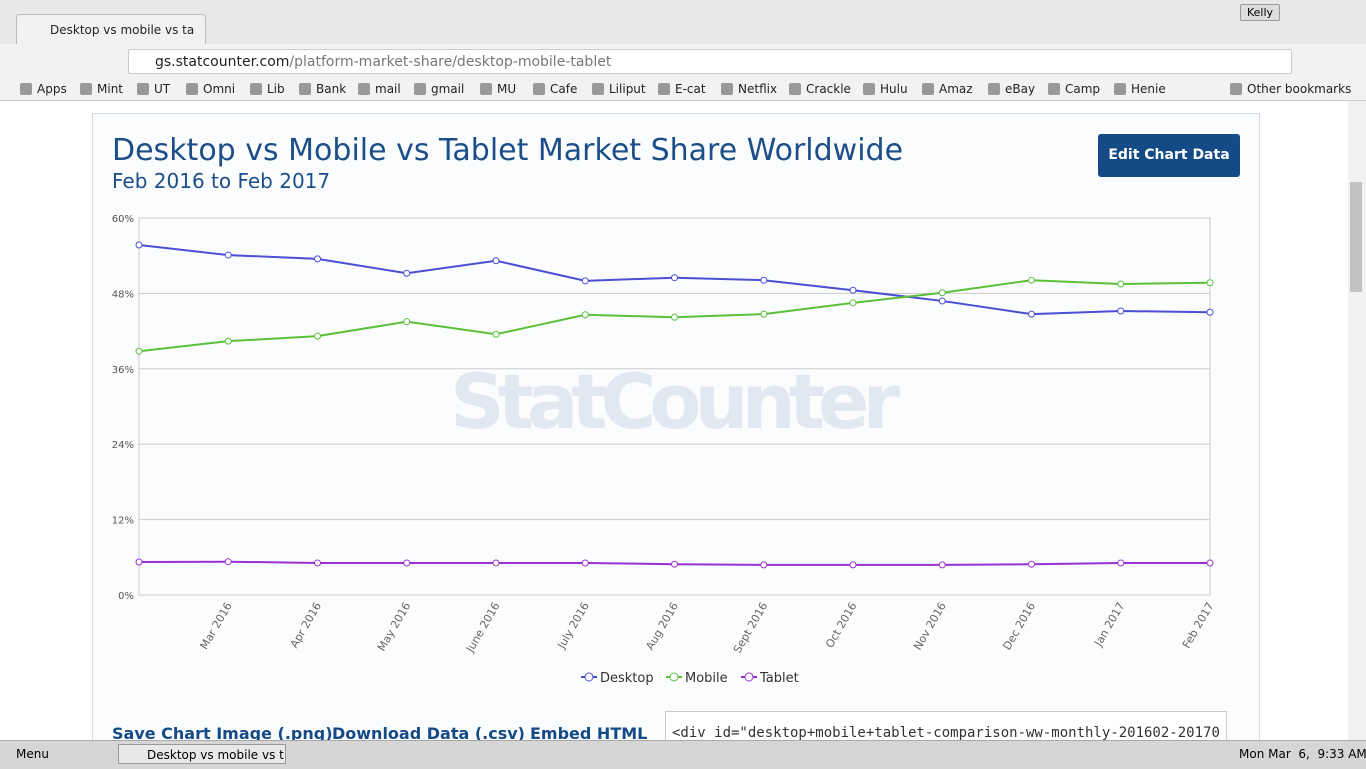 The height and width of the screenshot is (769, 1366). I want to click on bookmark: E-cat, so click(682, 89).